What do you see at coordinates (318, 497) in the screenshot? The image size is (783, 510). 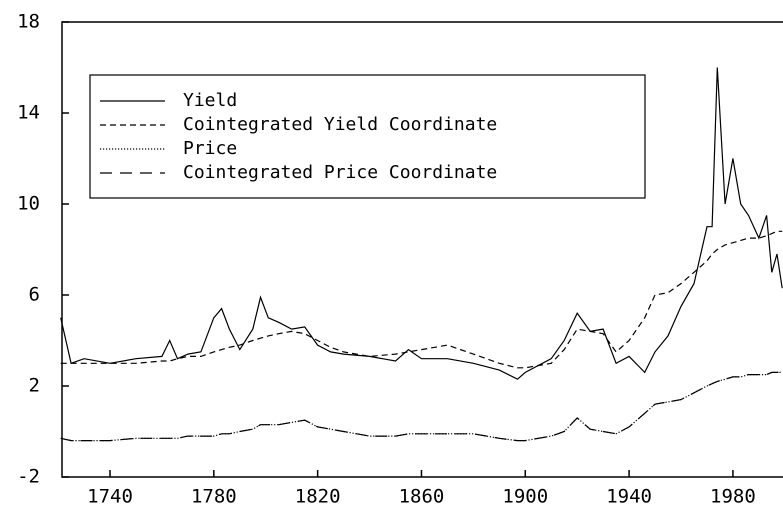 I see `x-tick-label: 1820` at bounding box center [318, 497].